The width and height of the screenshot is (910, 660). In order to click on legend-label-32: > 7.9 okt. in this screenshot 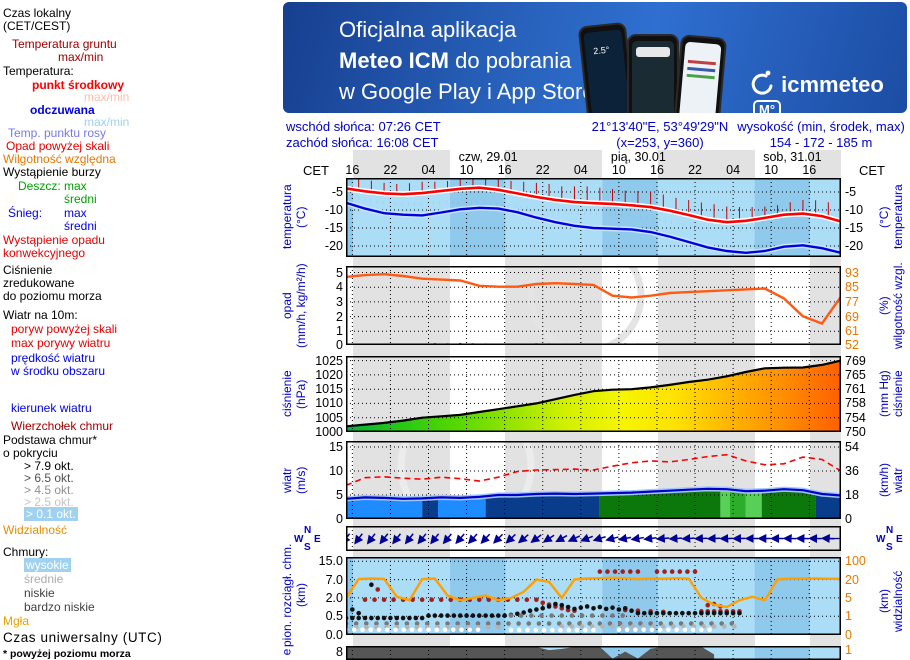, I will do `click(49, 466)`.